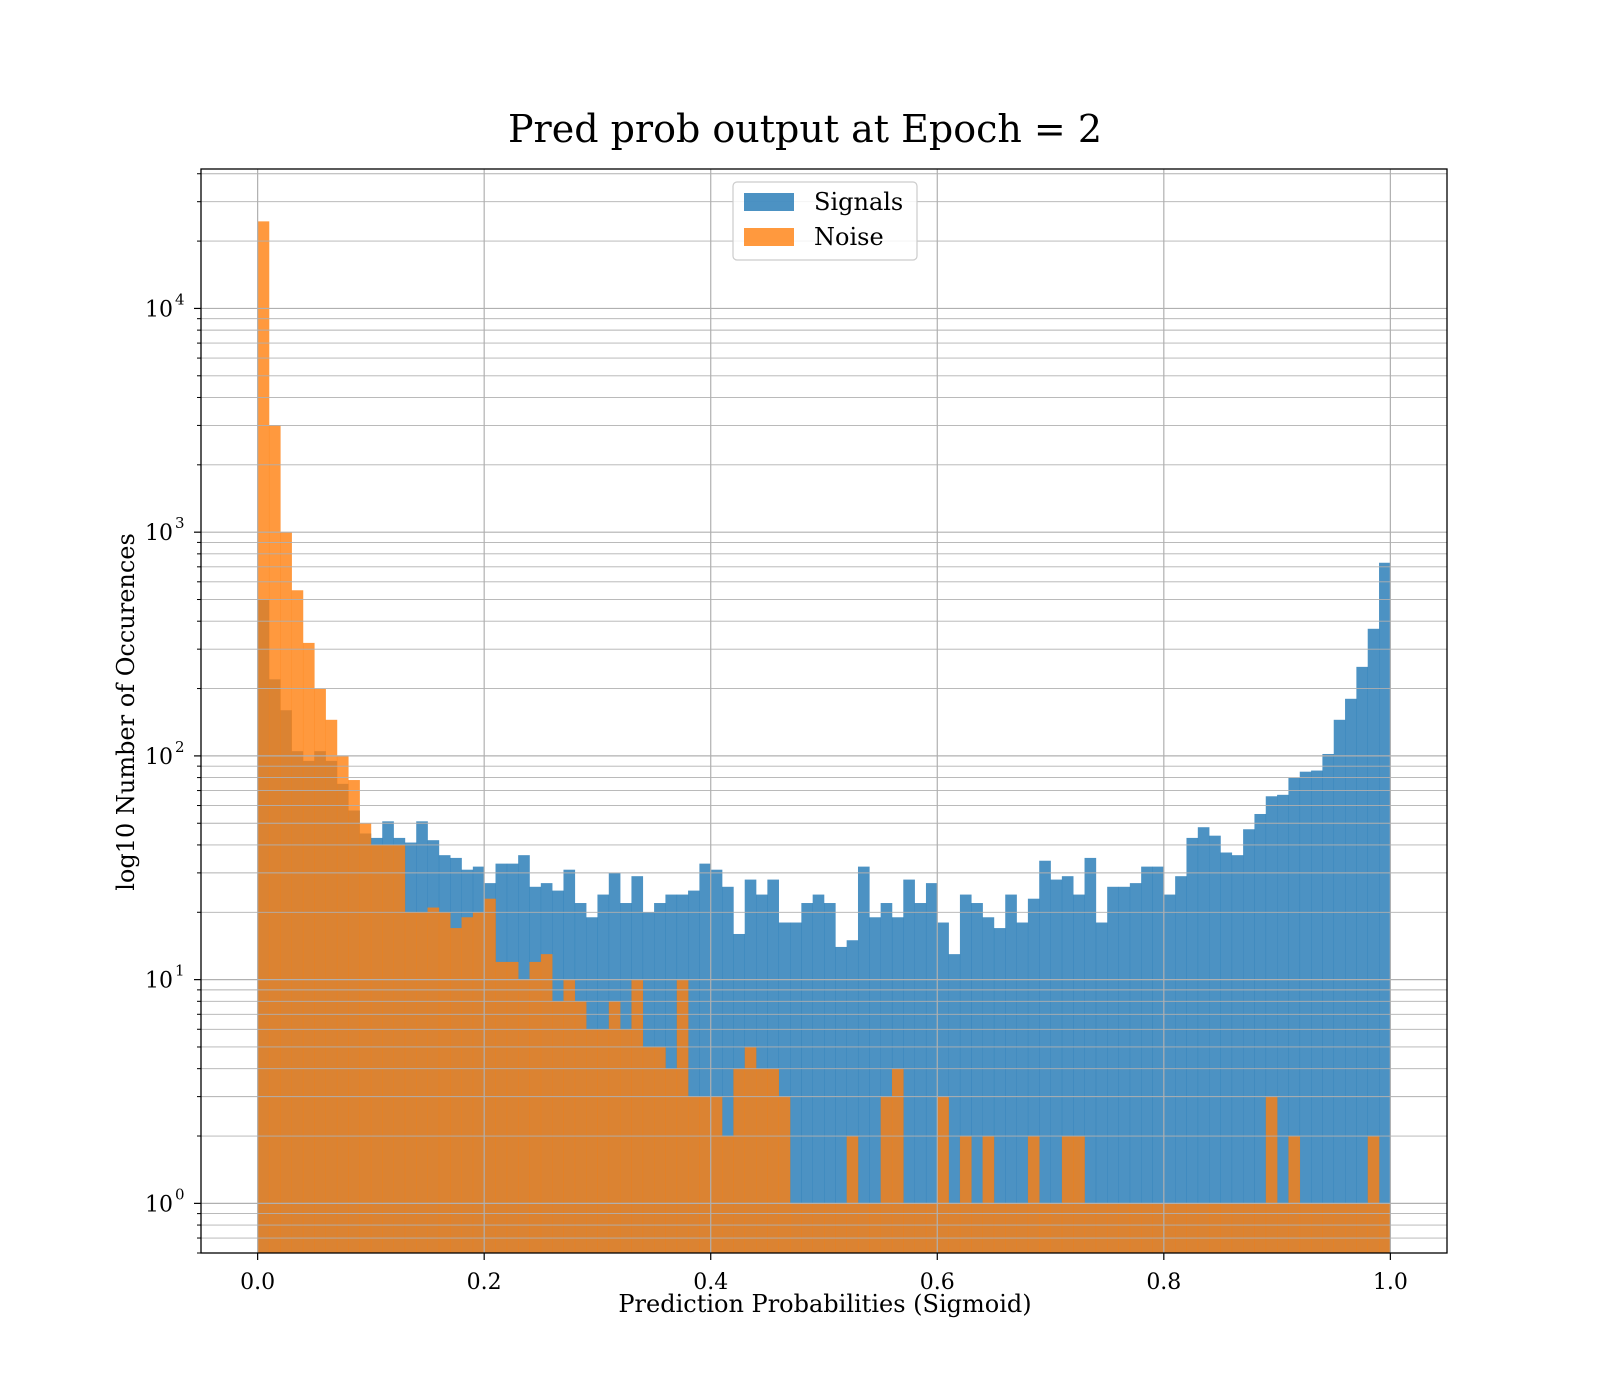 The height and width of the screenshot is (1400, 1600). I want to click on y-tick-exponent: 2, so click(180, 747).